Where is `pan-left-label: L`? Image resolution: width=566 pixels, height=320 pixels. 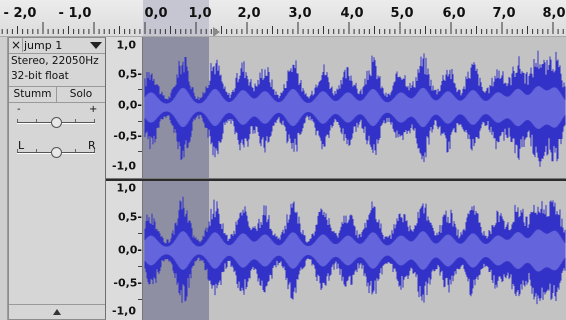 pan-left-label: L is located at coordinates (21, 145).